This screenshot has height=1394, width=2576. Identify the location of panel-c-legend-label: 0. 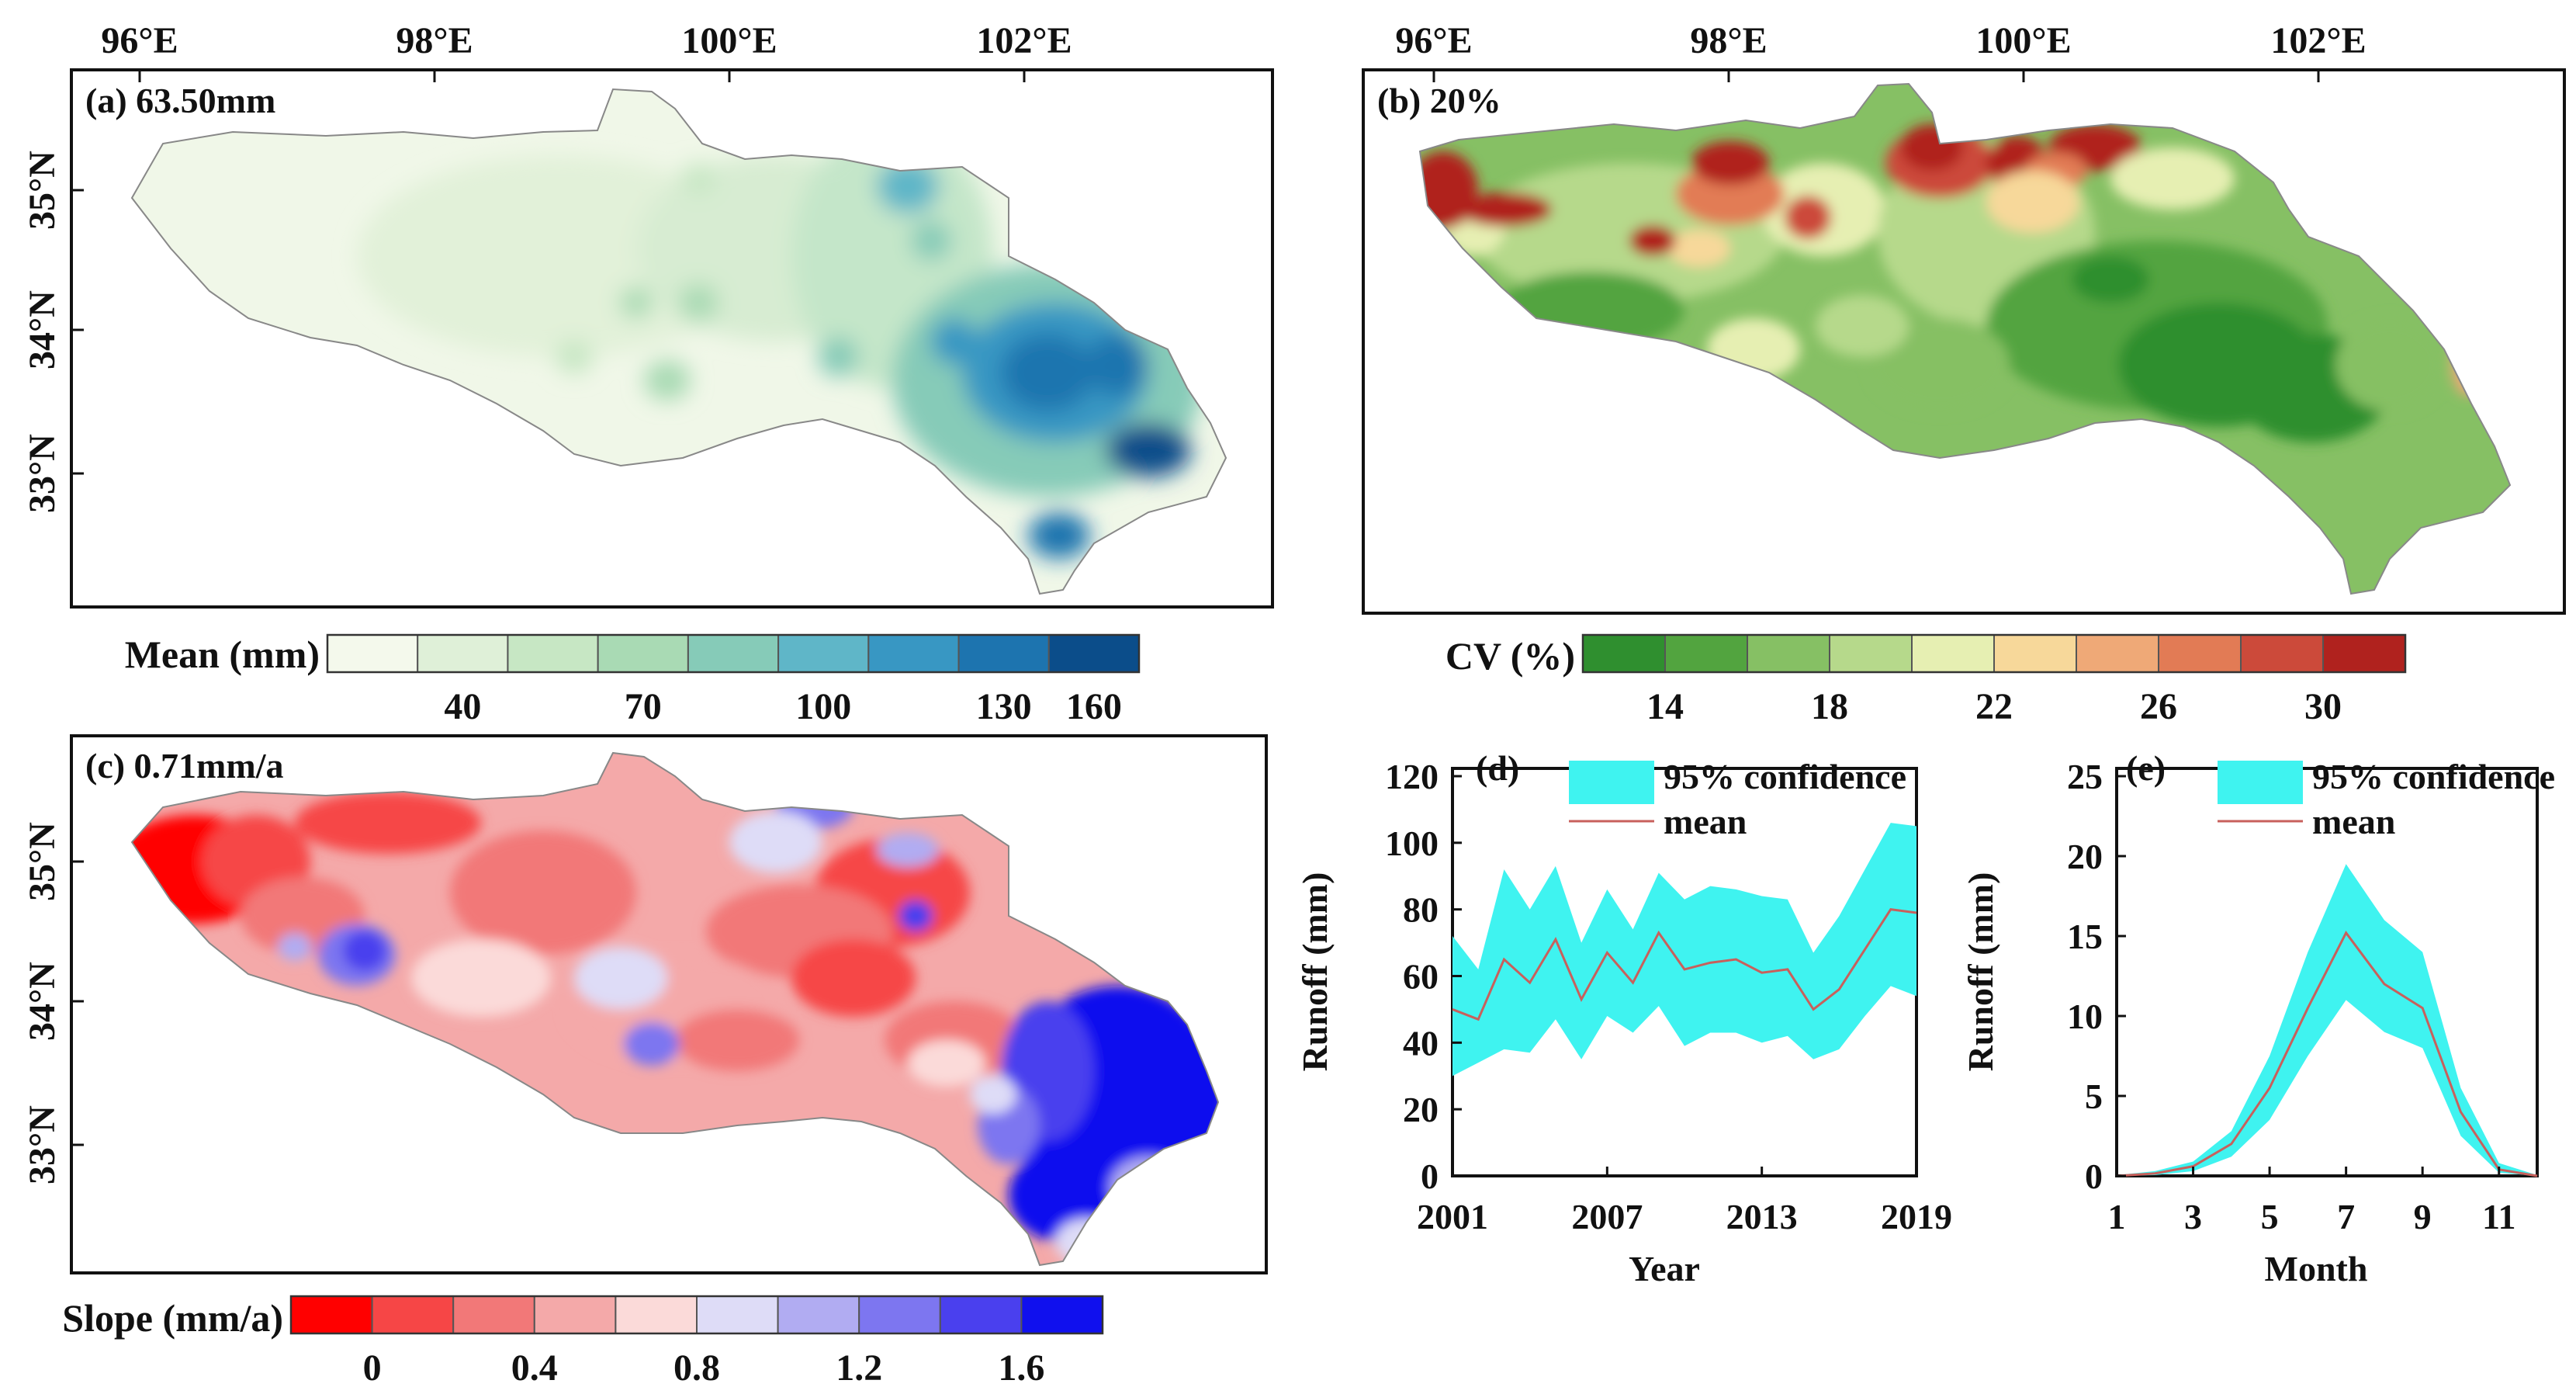
(372, 1368).